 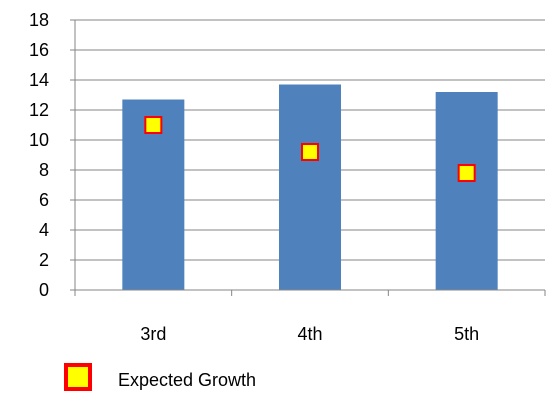 I want to click on y-tick-label: 8, so click(x=44, y=170).